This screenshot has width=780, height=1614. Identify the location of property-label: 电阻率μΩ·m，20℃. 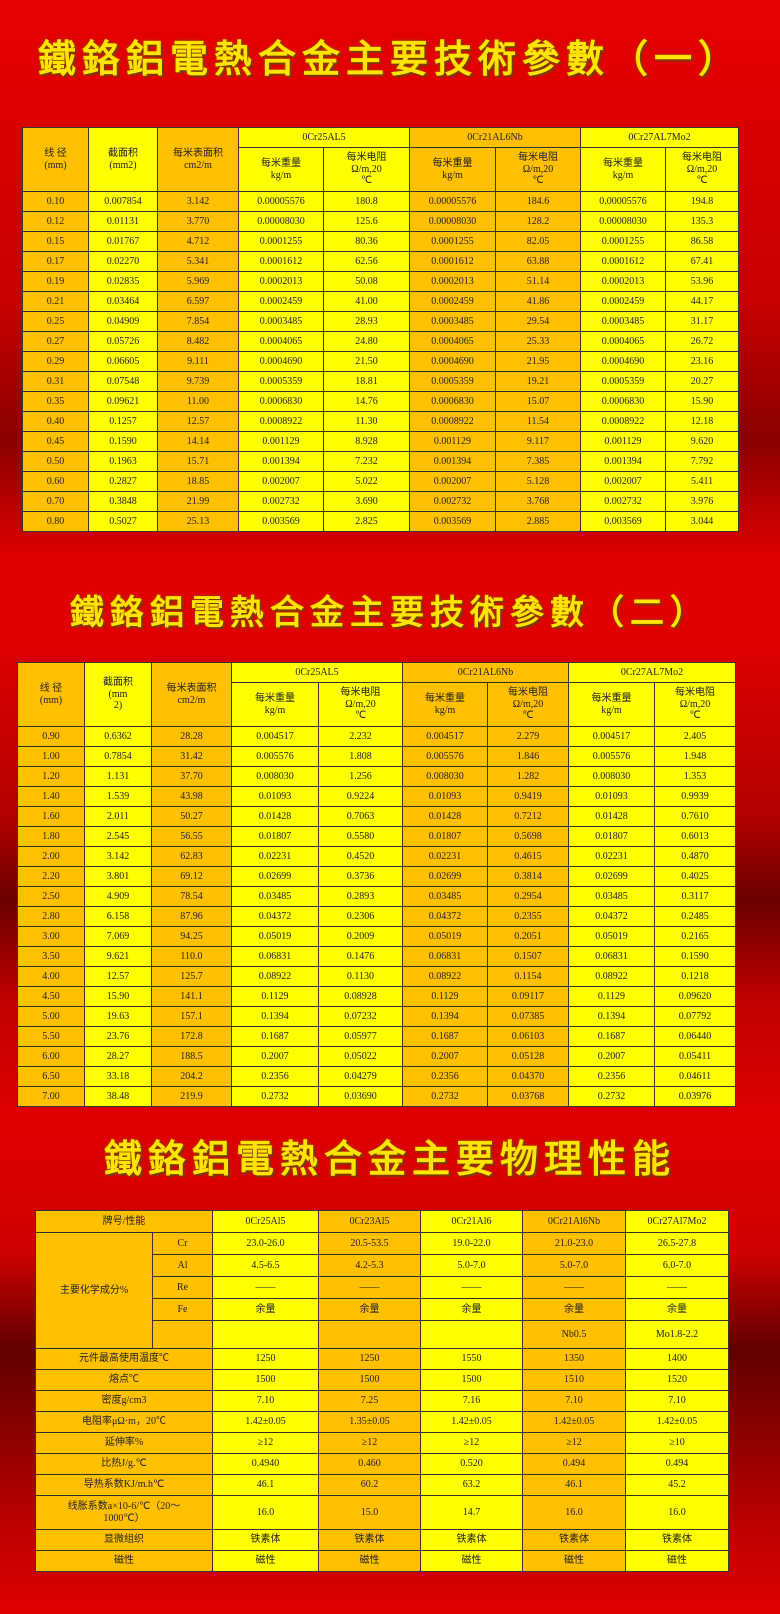
(124, 1422).